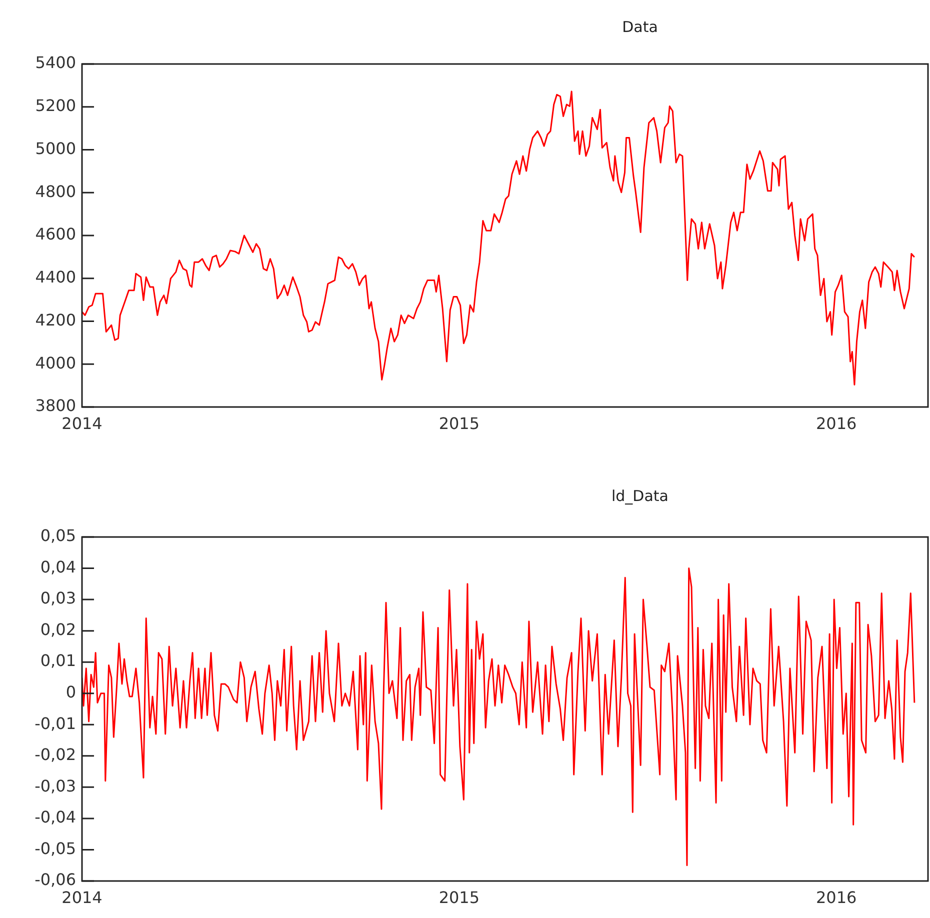  Describe the element at coordinates (55, 848) in the screenshot. I see `y-tick-label: -0,05` at that location.